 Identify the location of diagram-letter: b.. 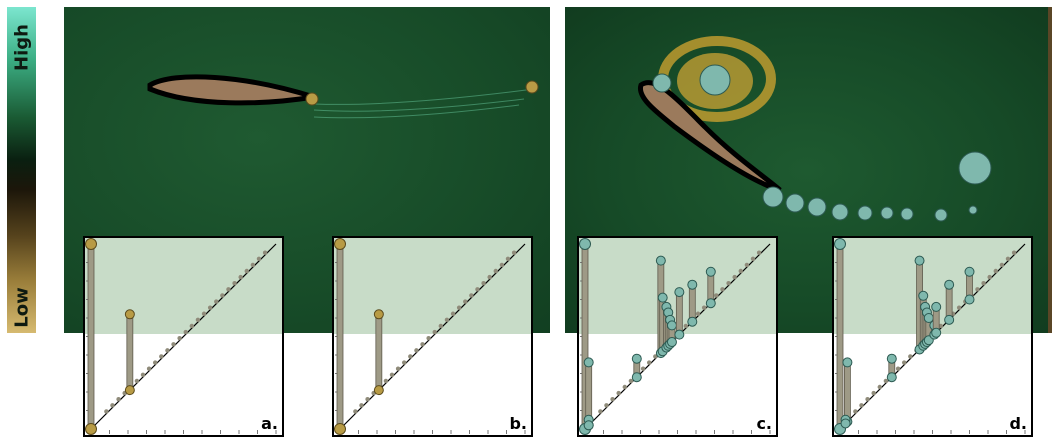
(518, 423).